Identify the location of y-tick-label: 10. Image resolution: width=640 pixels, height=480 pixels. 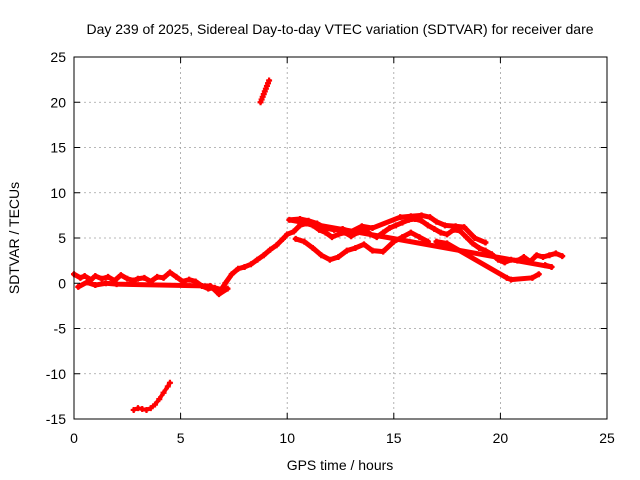
(58, 193).